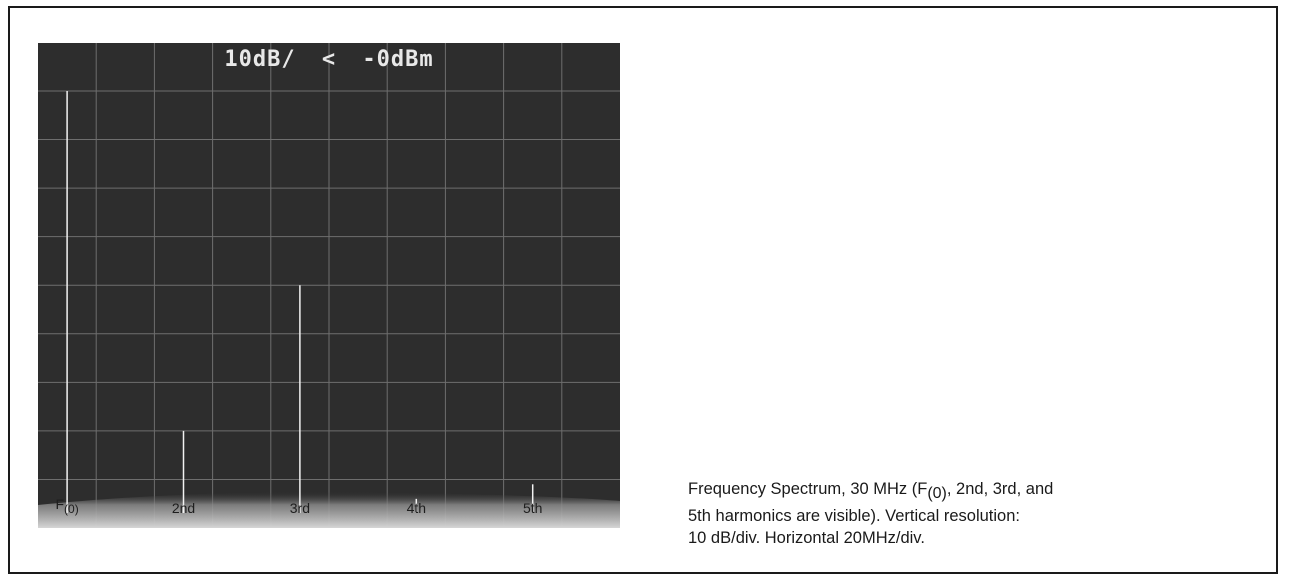 This screenshot has height=586, width=1290. I want to click on x-tick-label-1: F(0), so click(66, 506).